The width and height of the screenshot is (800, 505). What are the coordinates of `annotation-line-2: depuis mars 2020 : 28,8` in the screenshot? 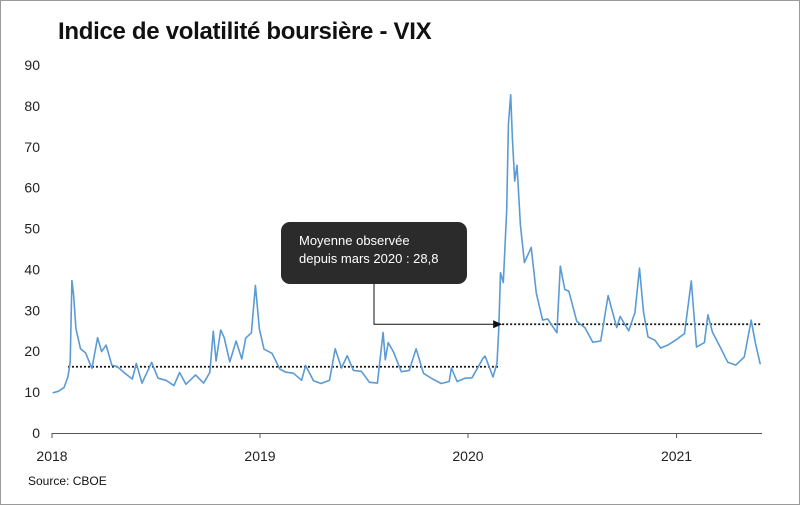 It's located at (369, 258).